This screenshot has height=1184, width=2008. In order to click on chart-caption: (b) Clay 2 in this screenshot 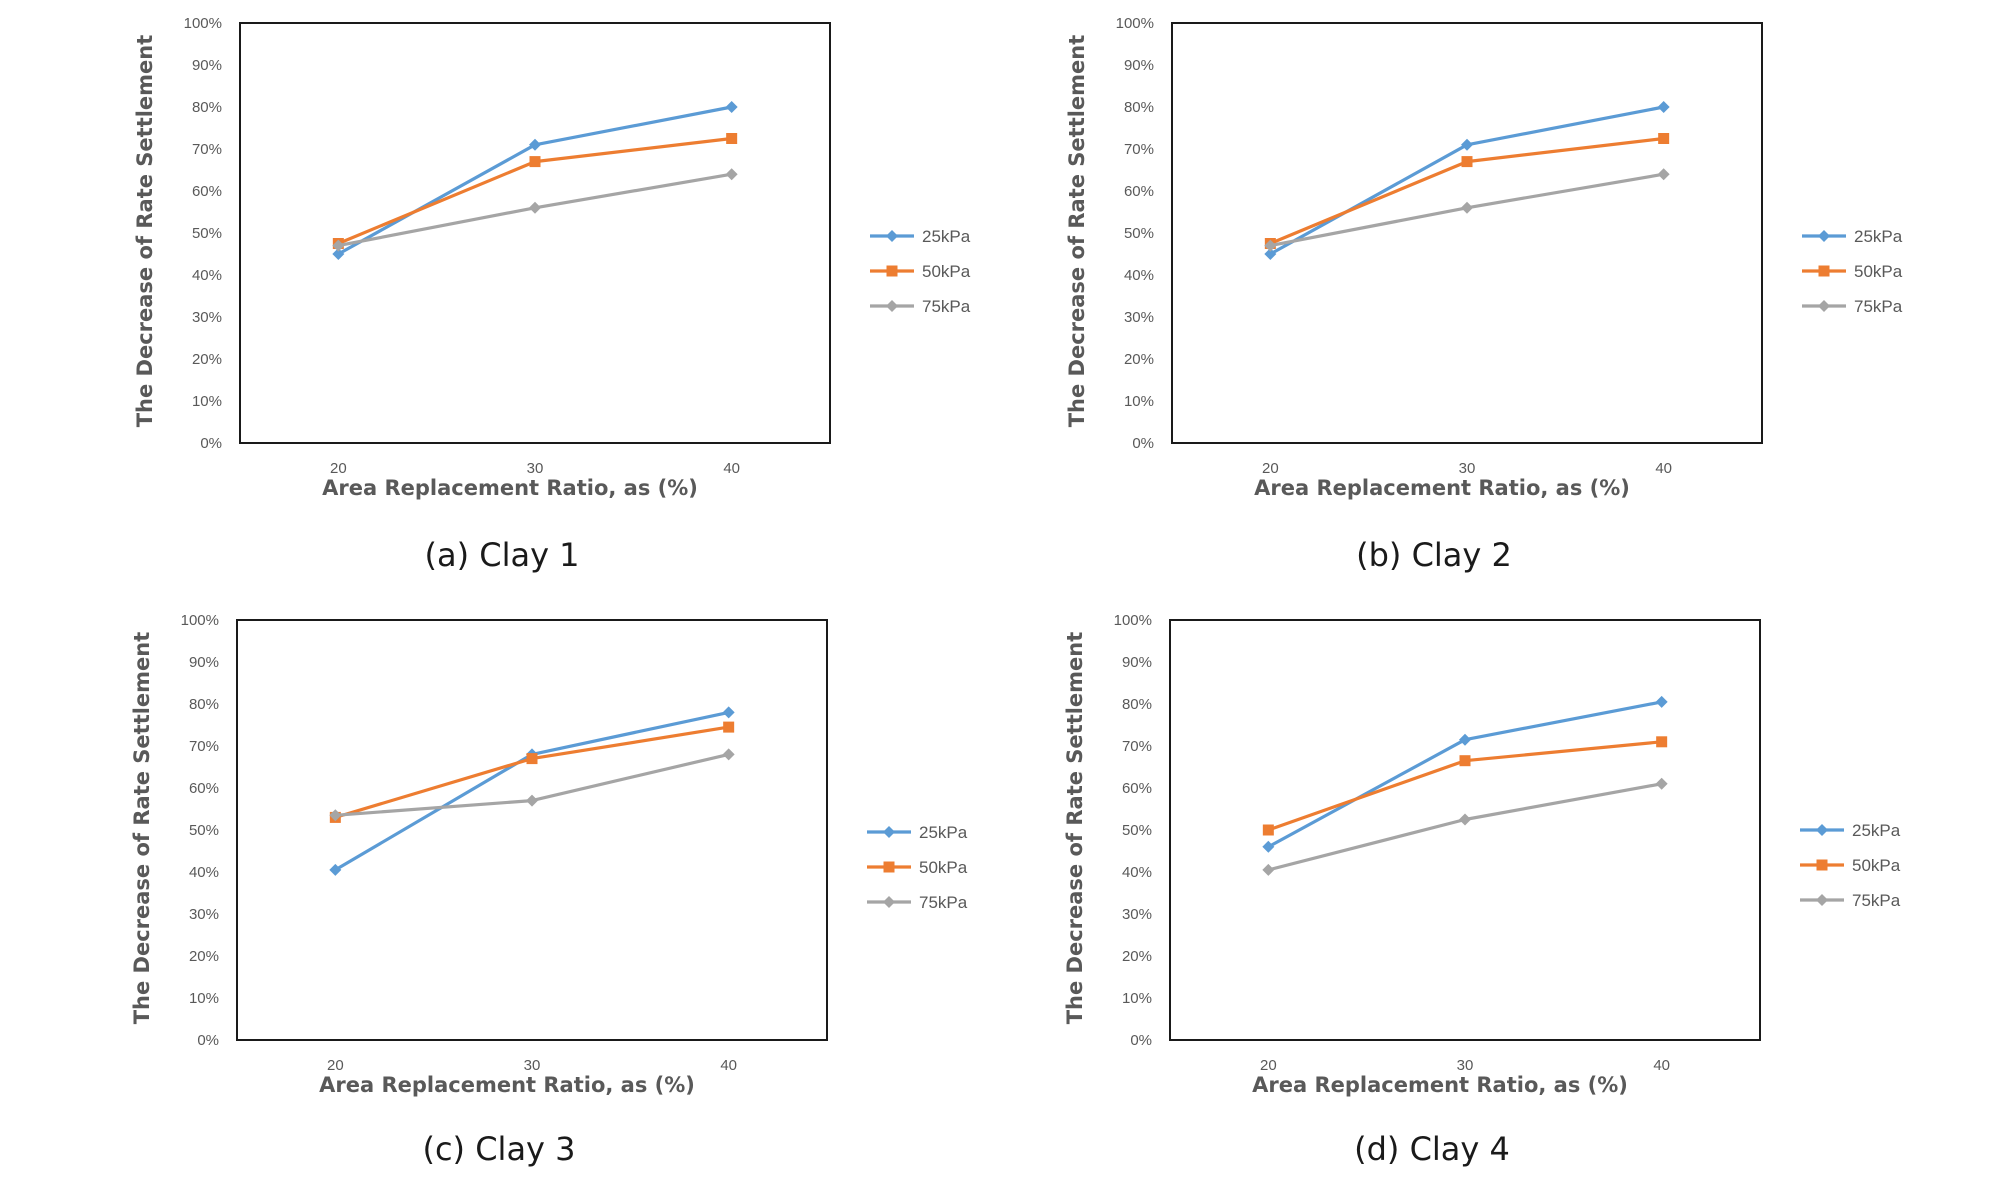, I will do `click(1434, 555)`.